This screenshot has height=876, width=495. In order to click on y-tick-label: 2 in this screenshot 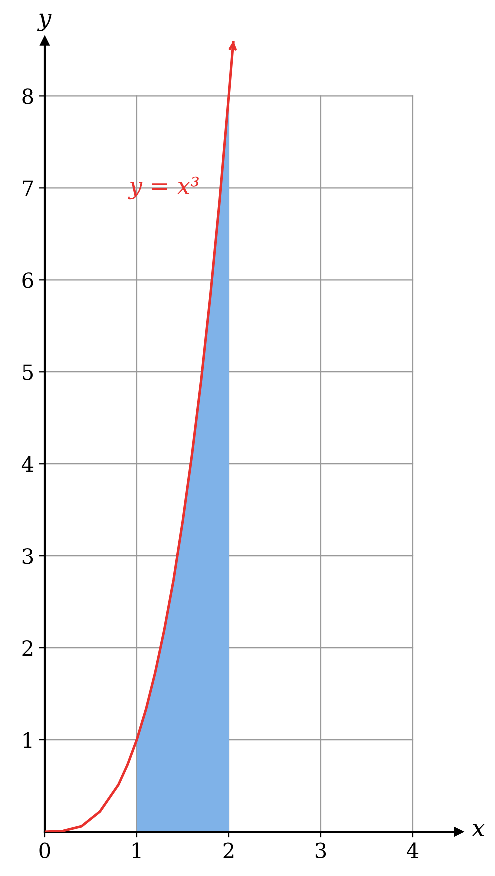, I will do `click(27, 648)`.